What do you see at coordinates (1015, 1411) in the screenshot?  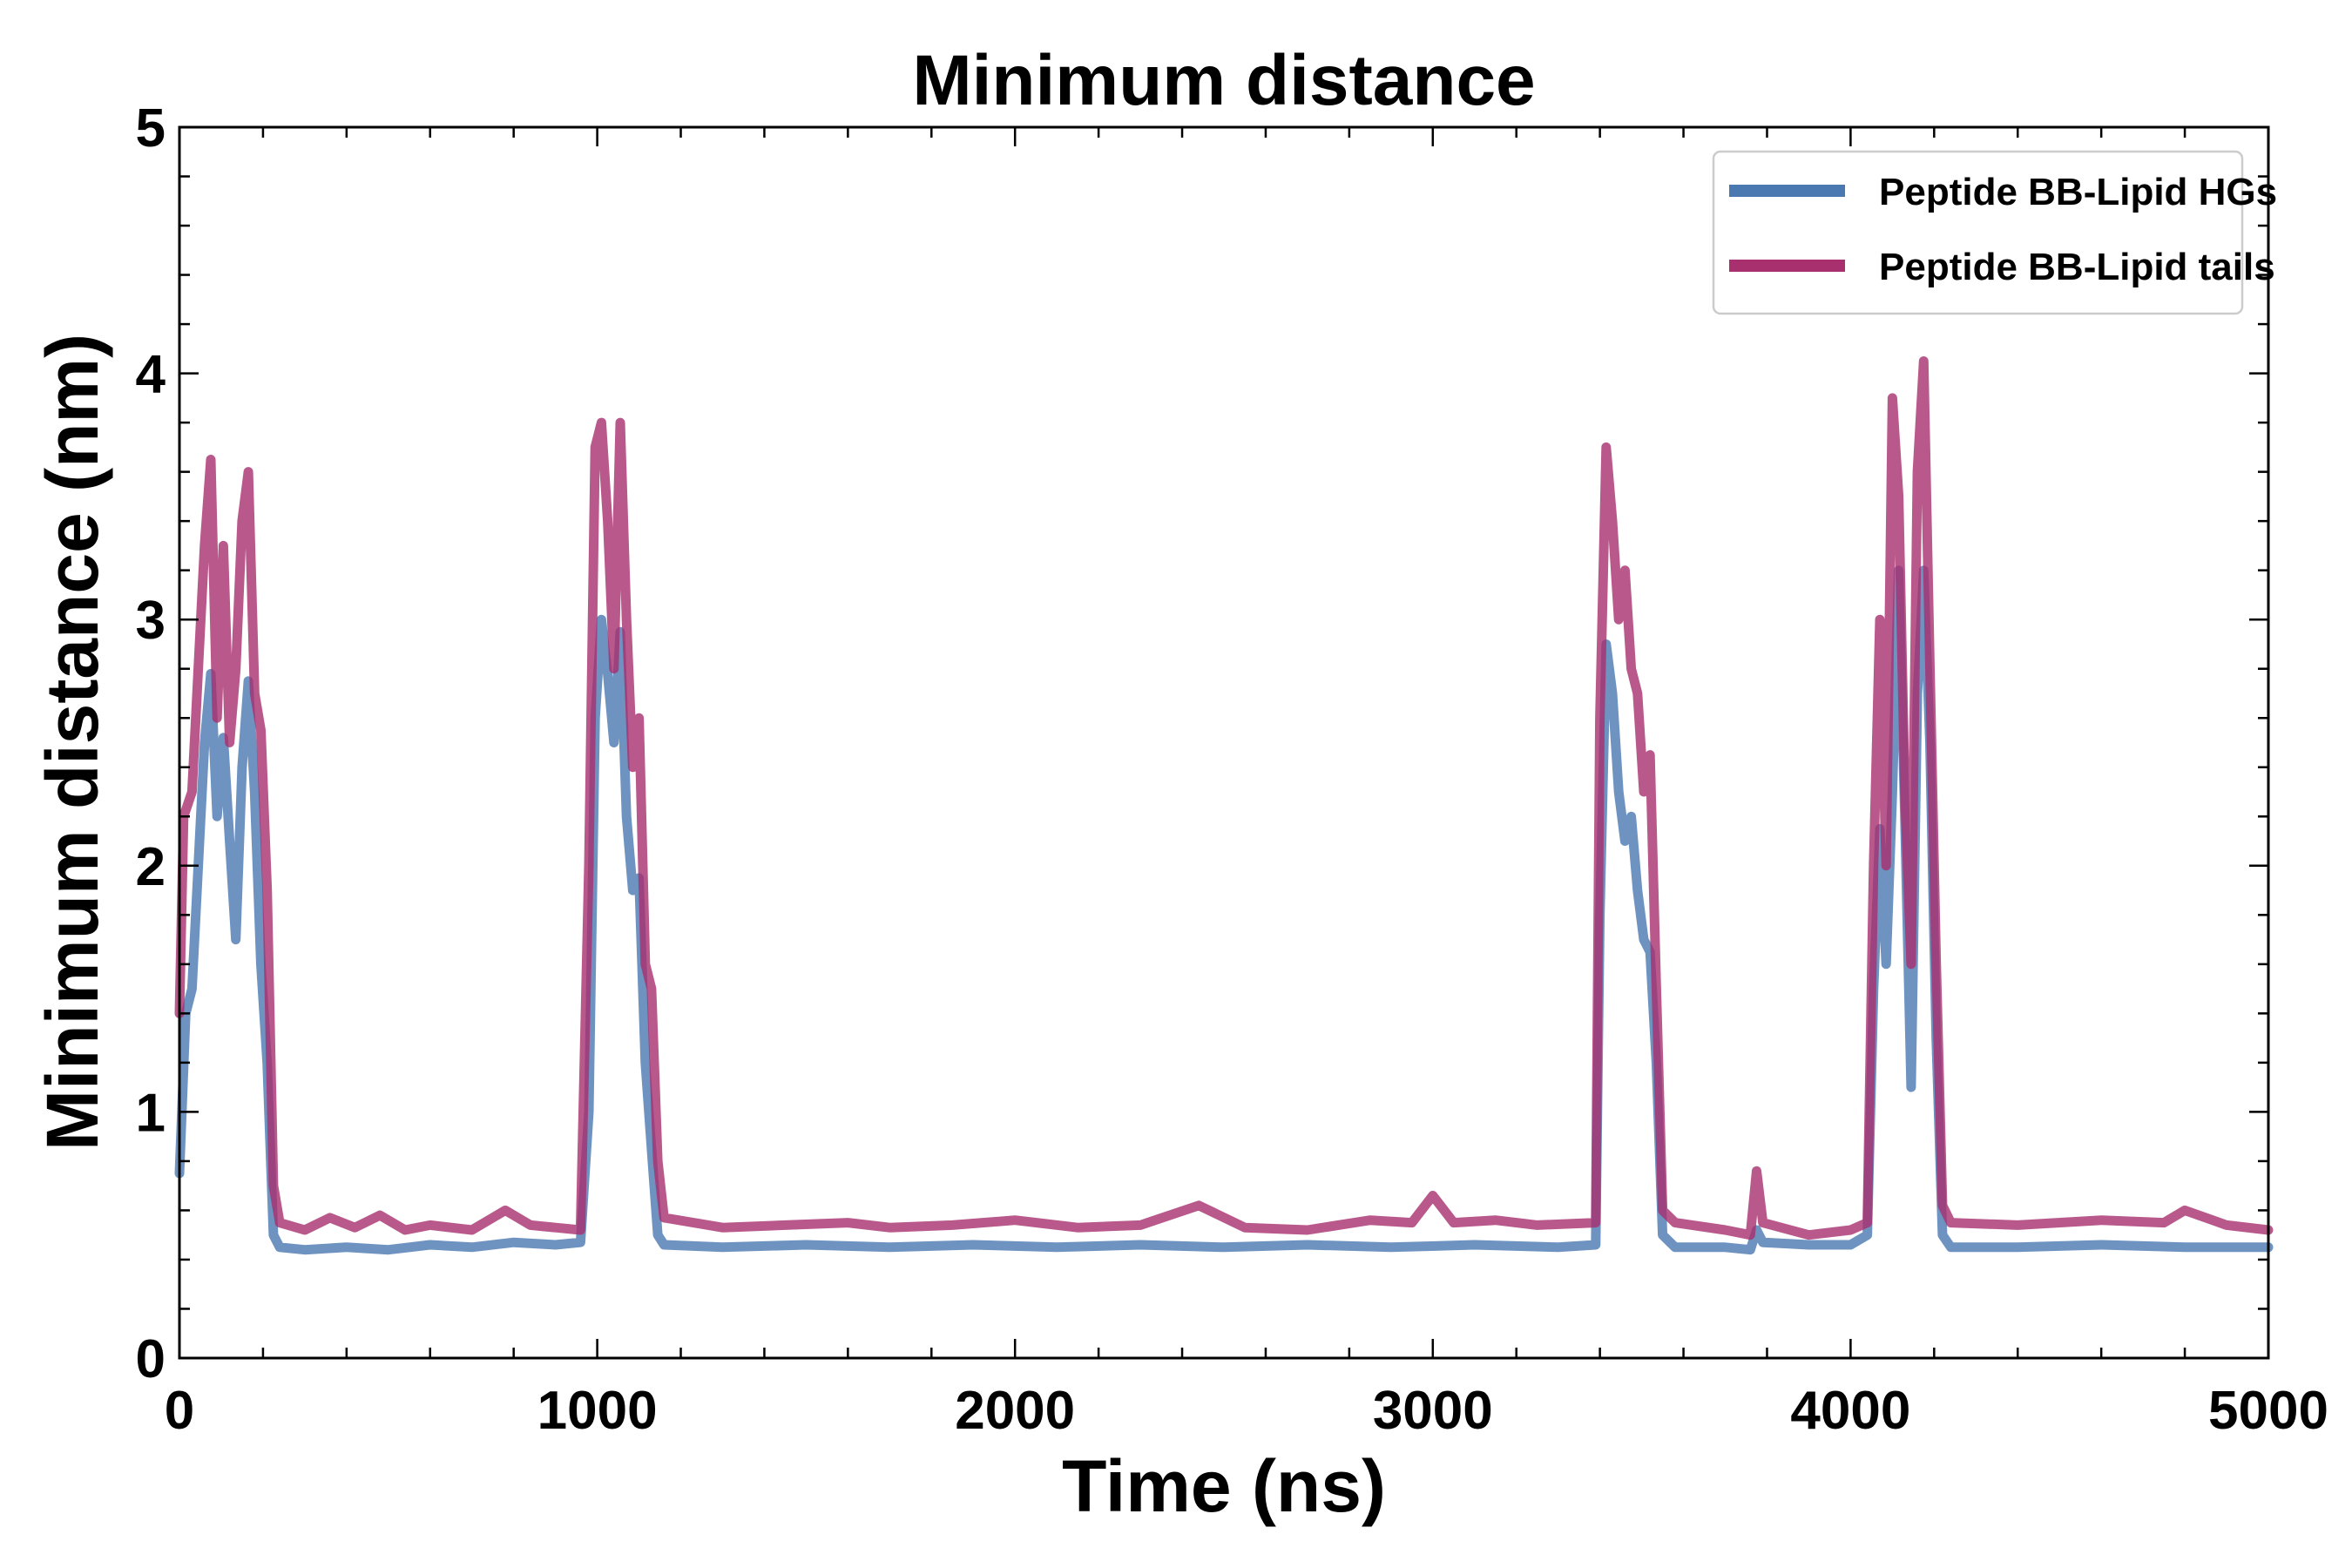 I see `x-tick-label: 2000` at bounding box center [1015, 1411].